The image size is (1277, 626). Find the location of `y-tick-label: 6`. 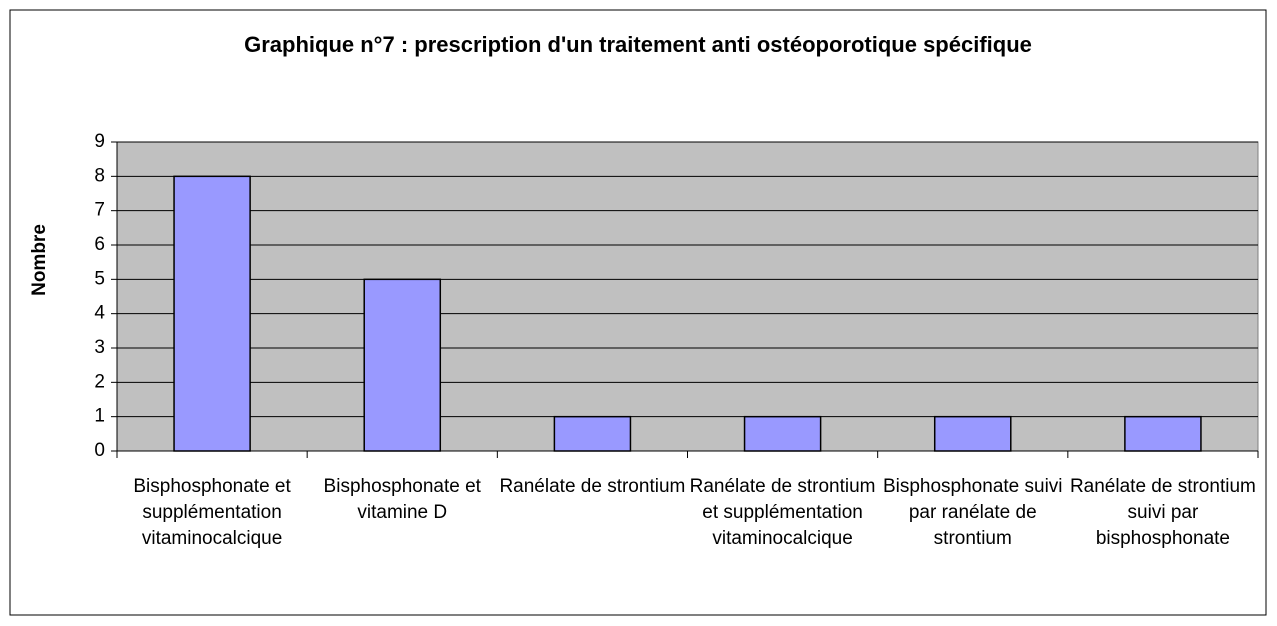

y-tick-label: 6 is located at coordinates (99, 244).